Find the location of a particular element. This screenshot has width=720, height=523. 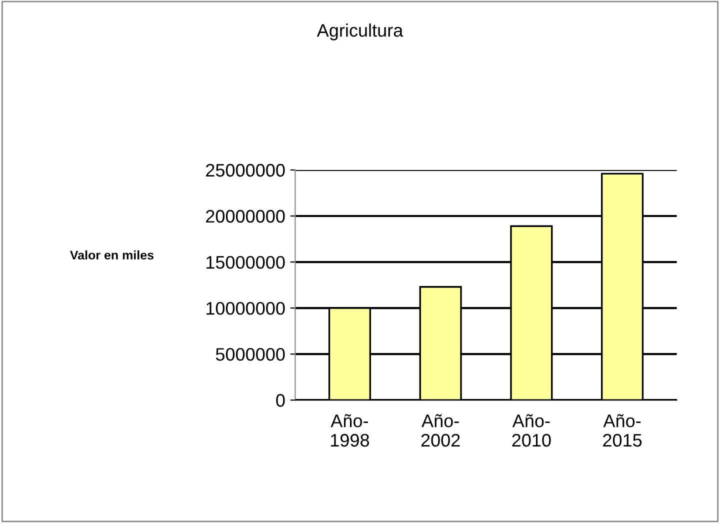

y-axis-title: Valor en miles is located at coordinates (112, 255).